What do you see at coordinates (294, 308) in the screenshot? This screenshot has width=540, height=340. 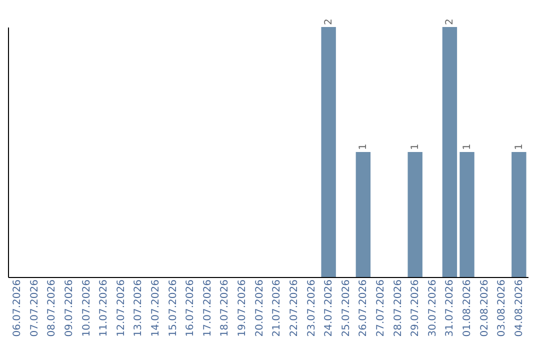 I see `x-tick-label: 22.07.2026` at bounding box center [294, 308].